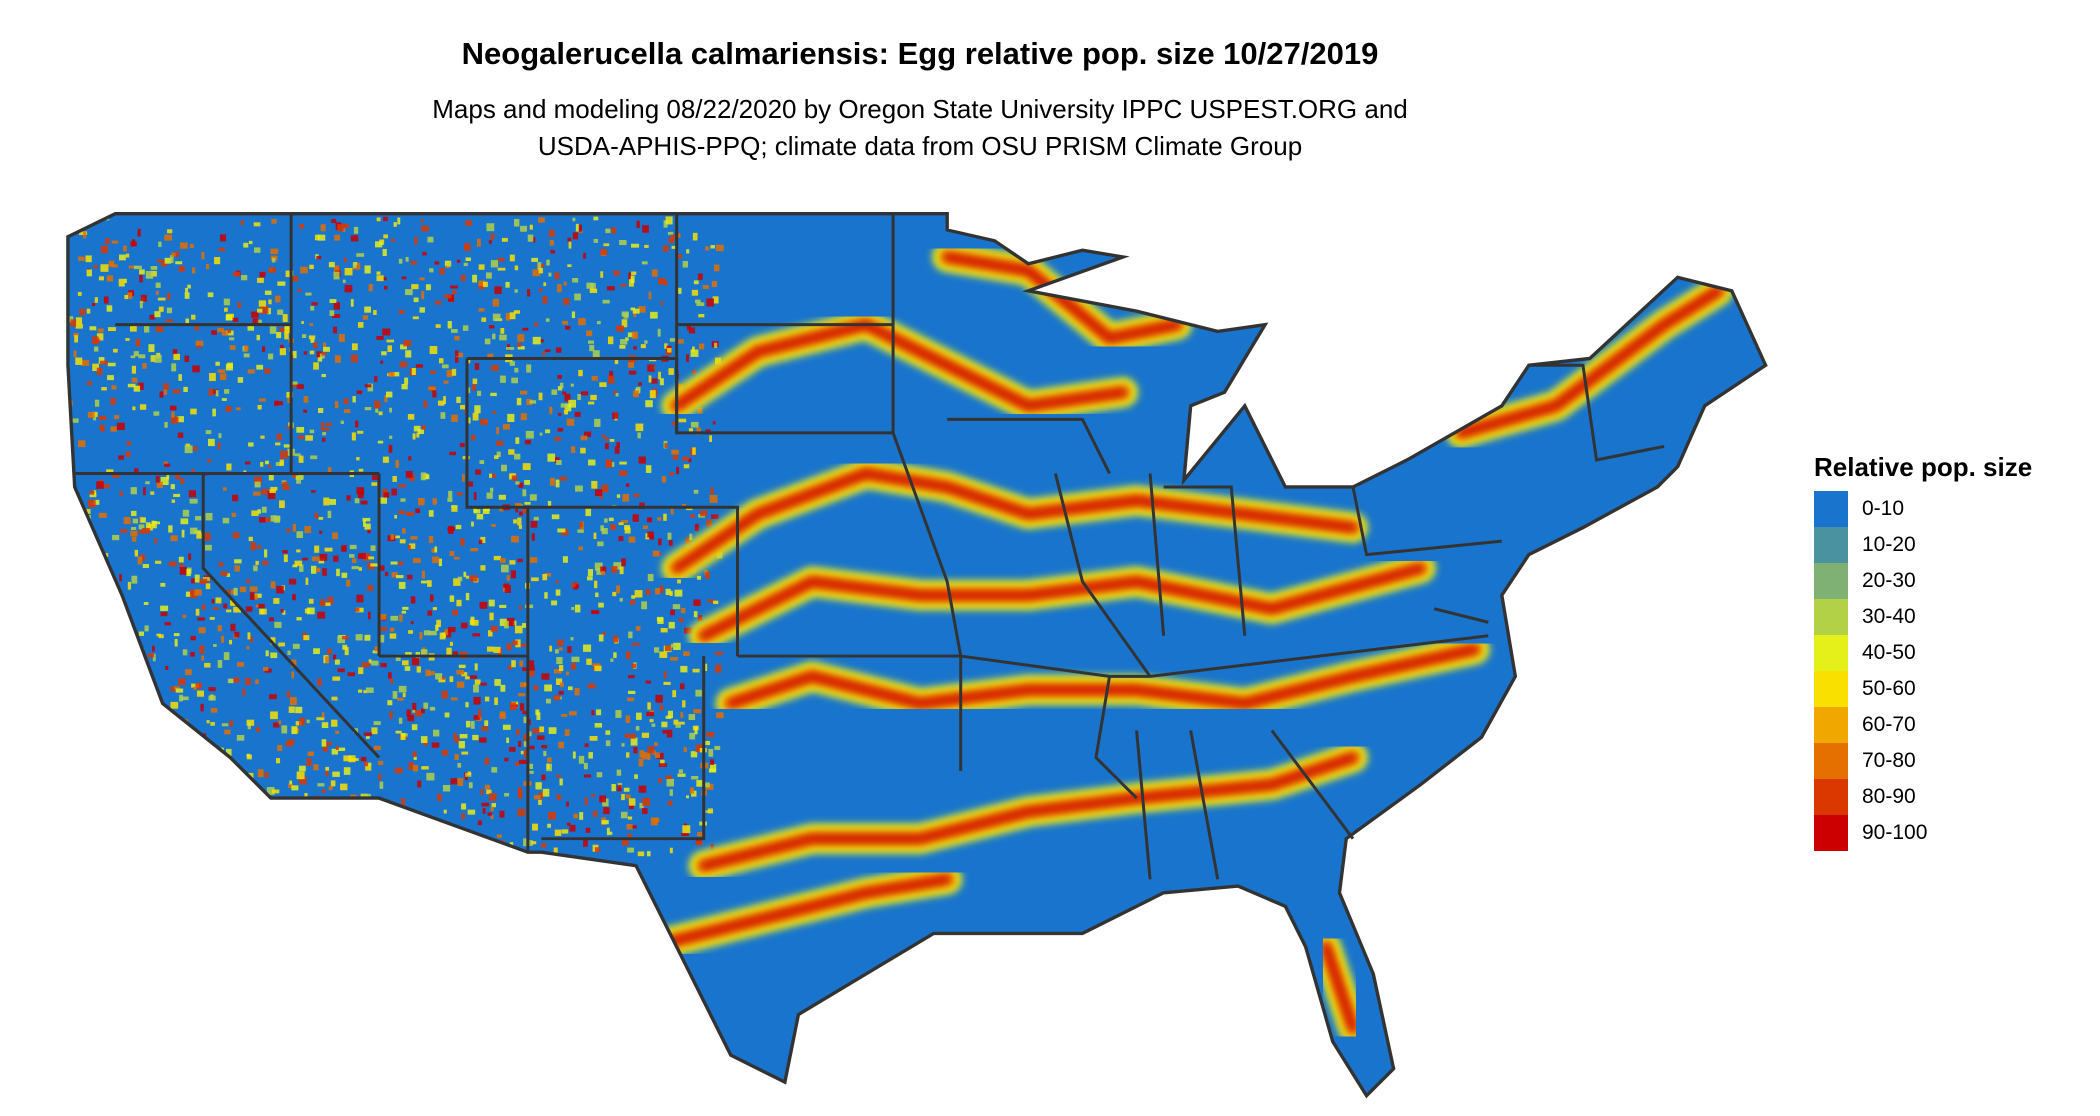 The height and width of the screenshot is (1116, 2100). What do you see at coordinates (1028, 811) in the screenshot?
I see `pattern-band` at bounding box center [1028, 811].